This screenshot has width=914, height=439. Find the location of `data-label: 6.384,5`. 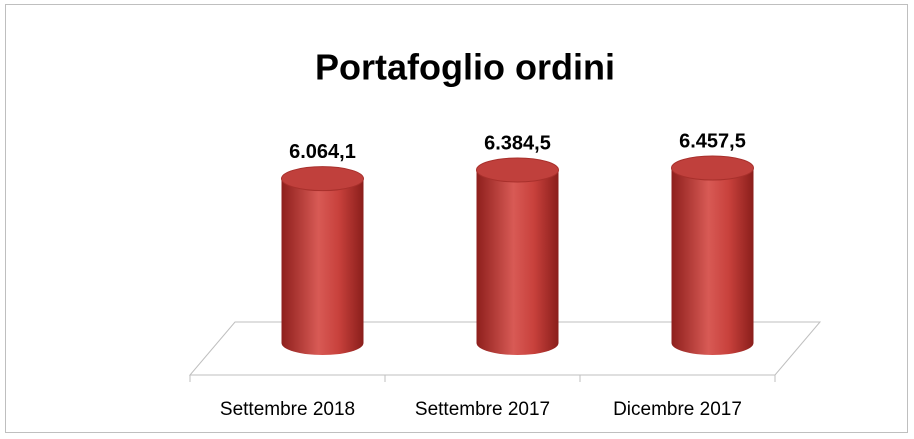

data-label: 6.384,5 is located at coordinates (517, 143).